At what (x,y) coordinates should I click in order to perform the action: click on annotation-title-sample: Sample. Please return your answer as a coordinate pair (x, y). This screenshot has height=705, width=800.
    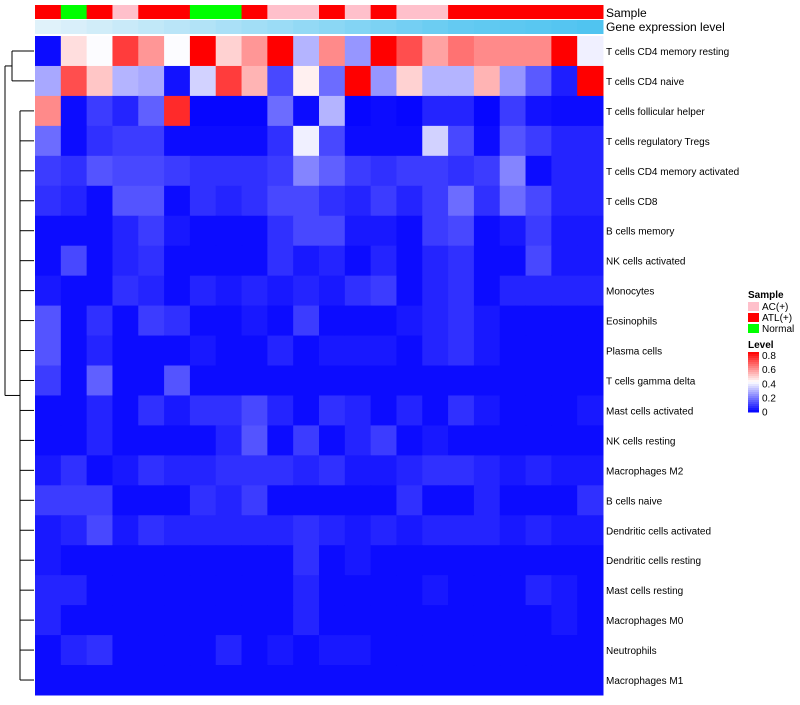
    Looking at the image, I should click on (626, 13).